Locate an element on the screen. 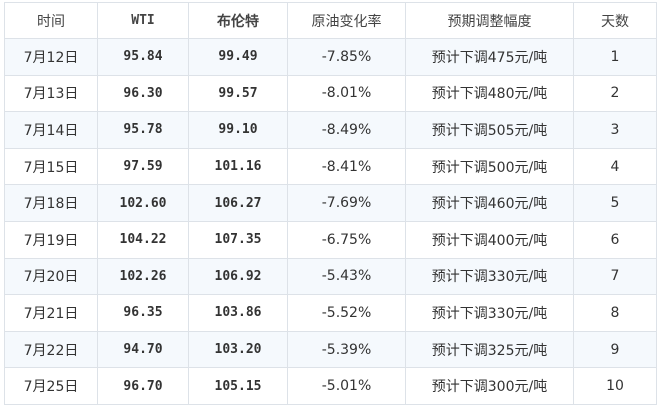  brent-cell: 99.10 is located at coordinates (238, 130).